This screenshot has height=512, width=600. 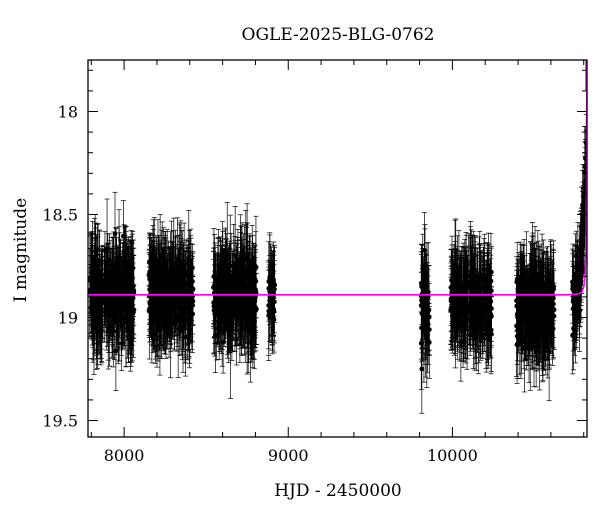 I want to click on chart-title: OGLE-2025-BLG-0762, so click(x=338, y=35).